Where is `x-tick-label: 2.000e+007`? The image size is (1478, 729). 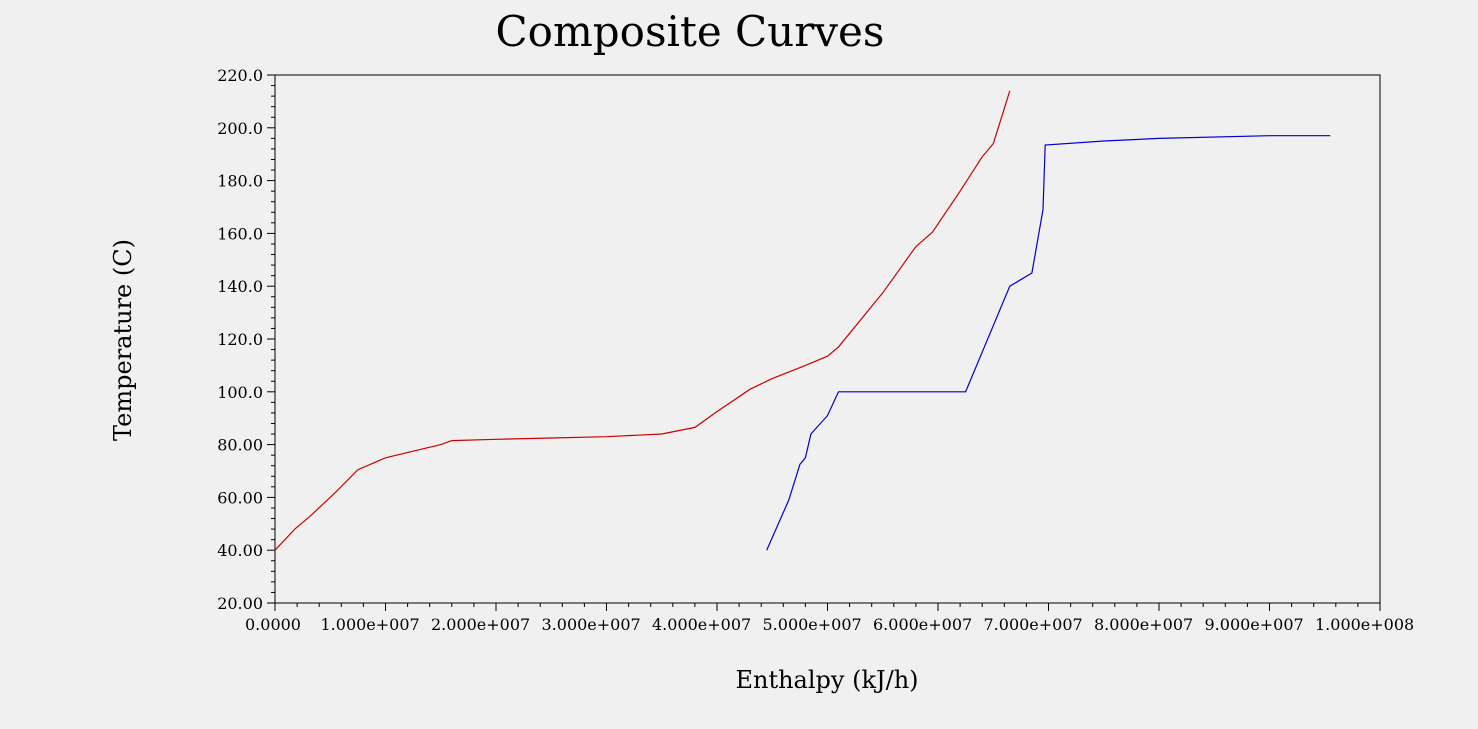
x-tick-label: 2.000e+007 is located at coordinates (480, 624).